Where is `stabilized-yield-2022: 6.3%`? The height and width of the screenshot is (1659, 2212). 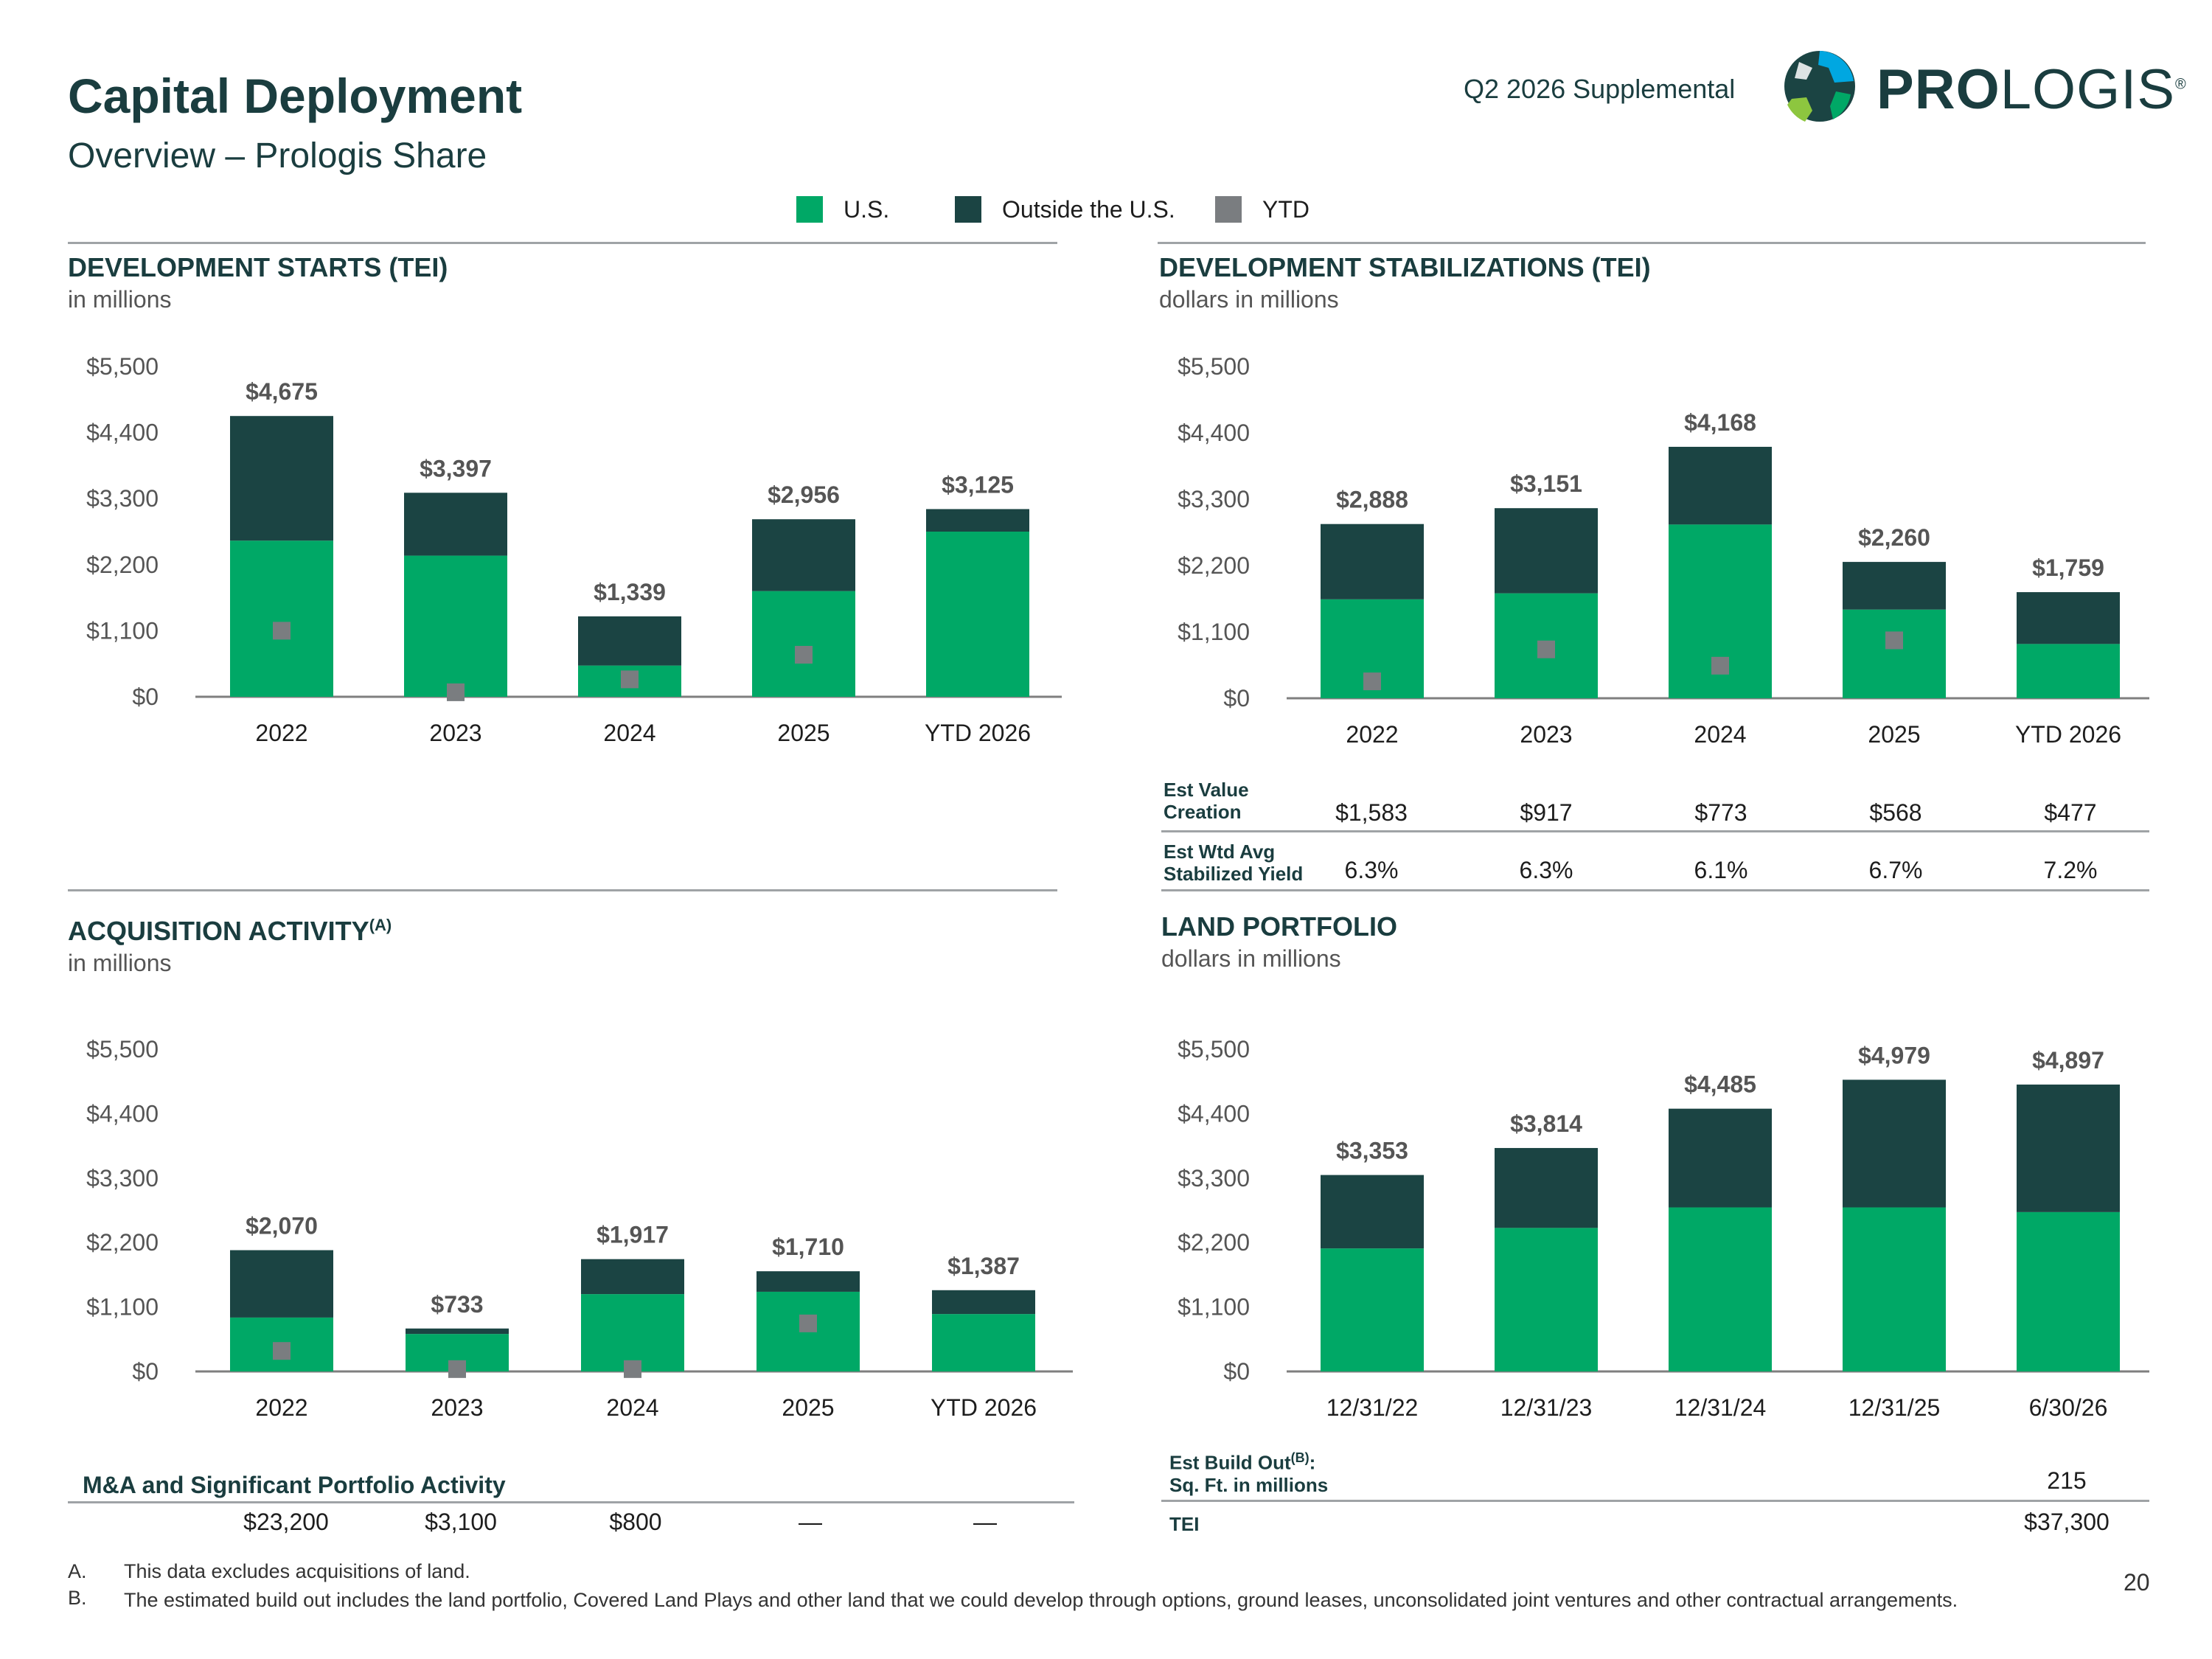
stabilized-yield-2022: 6.3% is located at coordinates (1371, 870).